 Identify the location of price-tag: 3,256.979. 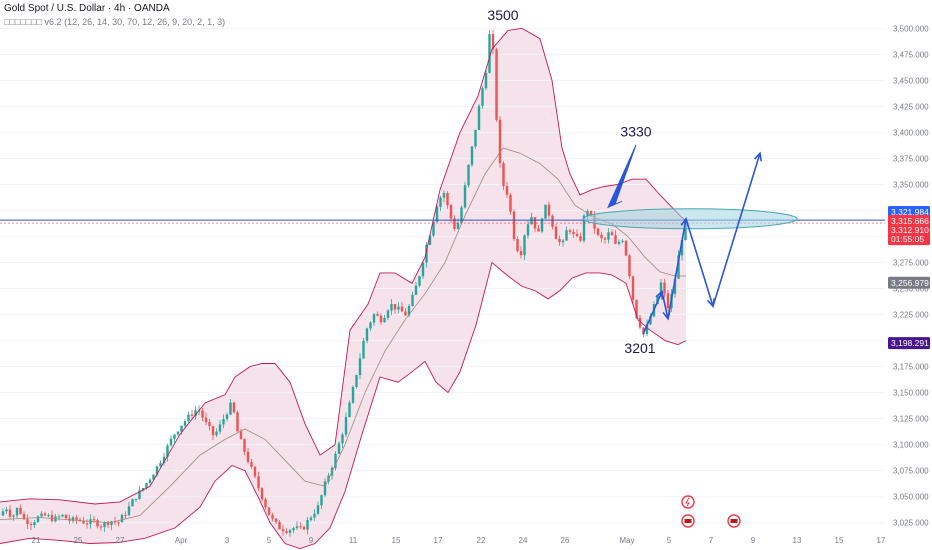
(909, 282).